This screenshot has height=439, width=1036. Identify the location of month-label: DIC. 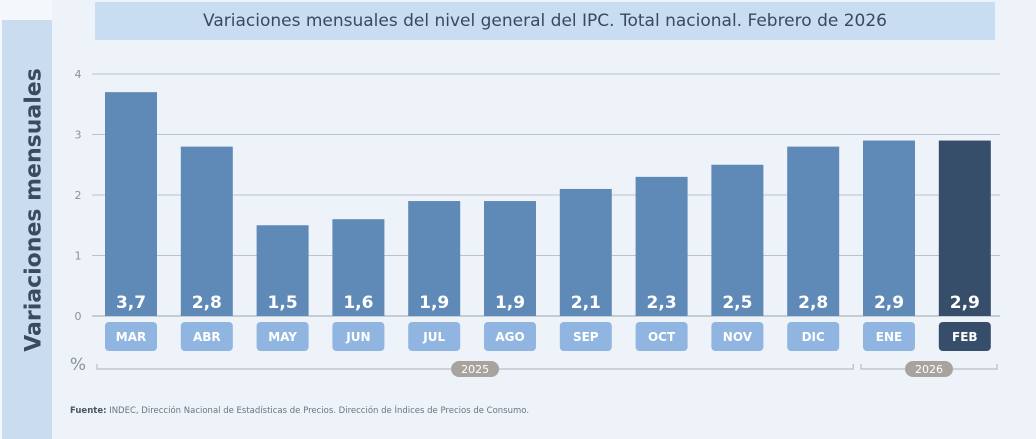
(813, 337).